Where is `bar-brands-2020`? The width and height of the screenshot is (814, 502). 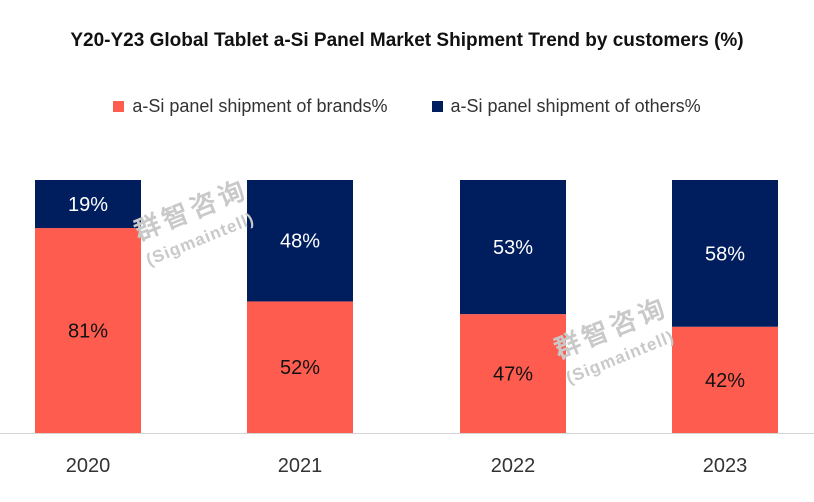
bar-brands-2020 is located at coordinates (88, 330).